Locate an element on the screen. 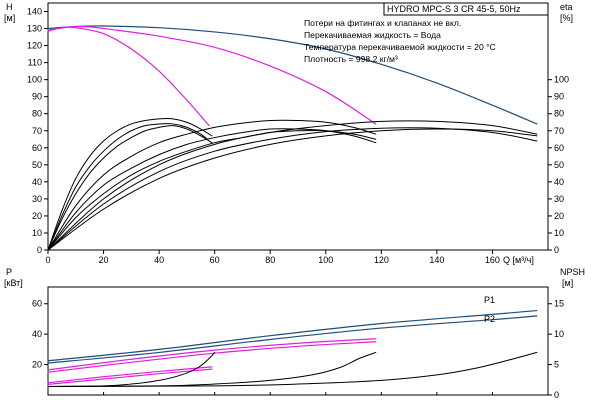 This screenshot has width=600, height=400. y-left-top-tick-label: 60 is located at coordinates (37, 148).